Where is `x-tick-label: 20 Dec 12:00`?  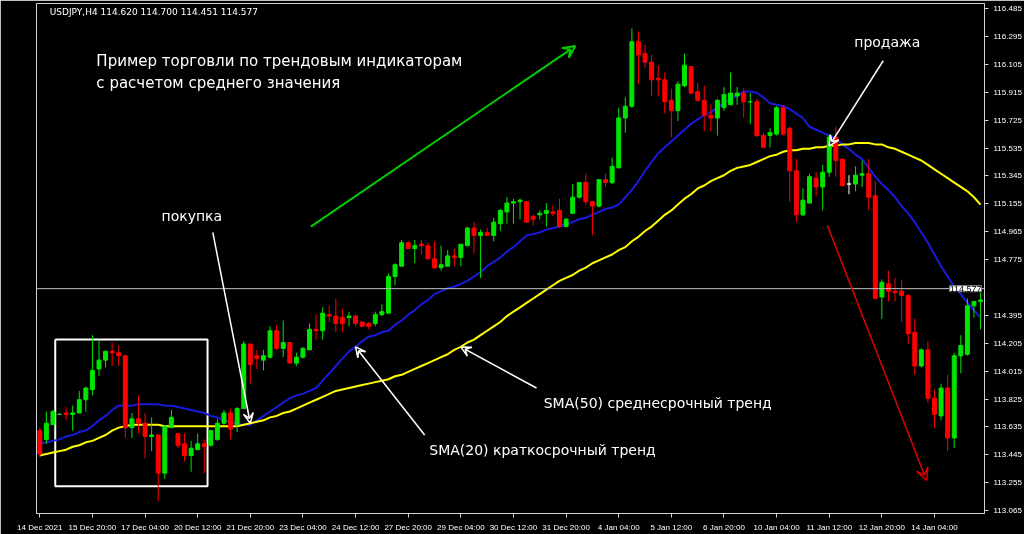 x-tick-label: 20 Dec 12:00 is located at coordinates (198, 527).